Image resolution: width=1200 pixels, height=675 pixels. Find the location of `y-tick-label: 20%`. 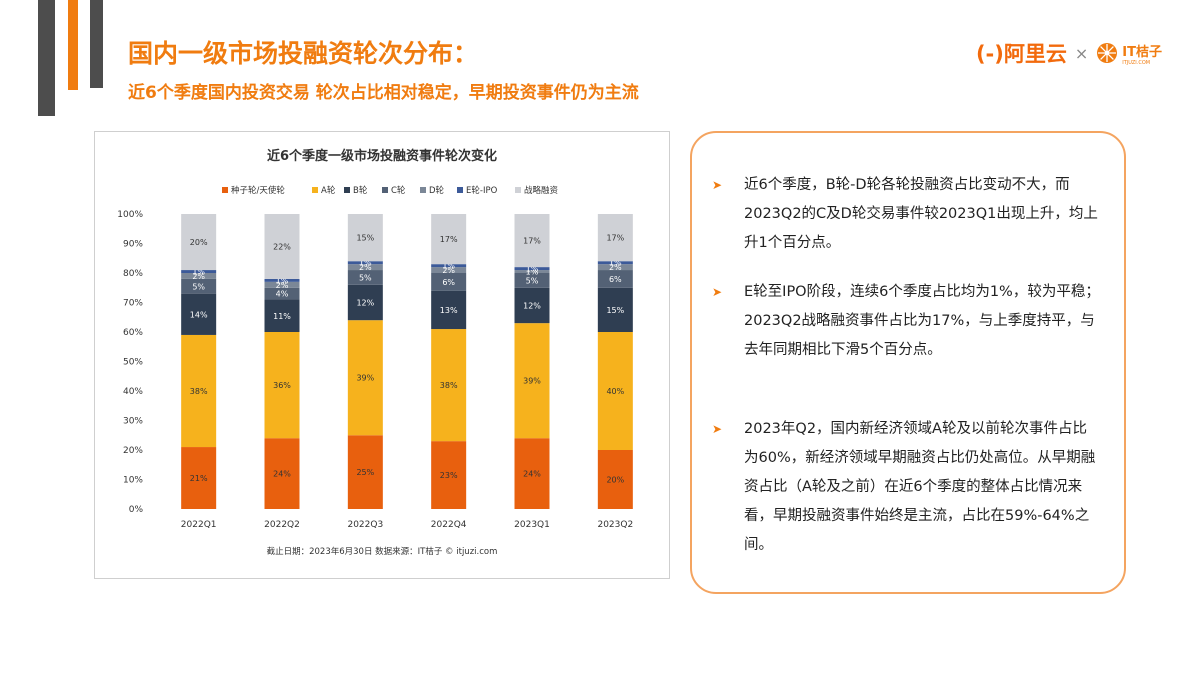

y-tick-label: 20% is located at coordinates (133, 451).